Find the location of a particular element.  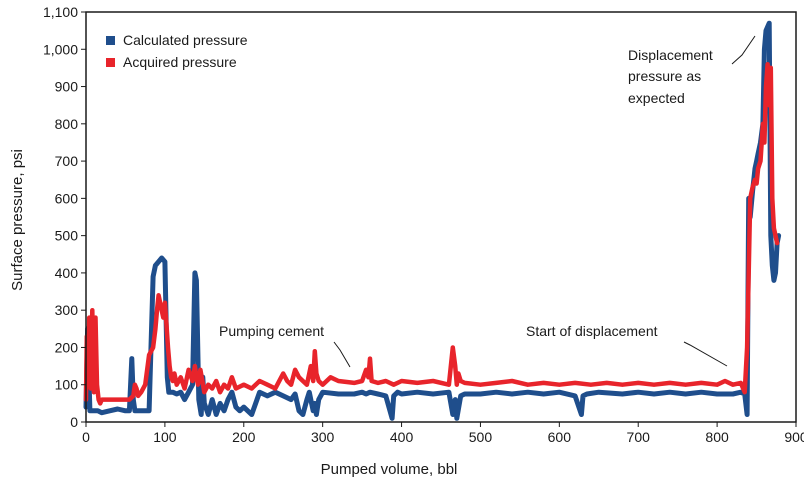

y-axis-title: Surface pressure, psi is located at coordinates (17, 220).